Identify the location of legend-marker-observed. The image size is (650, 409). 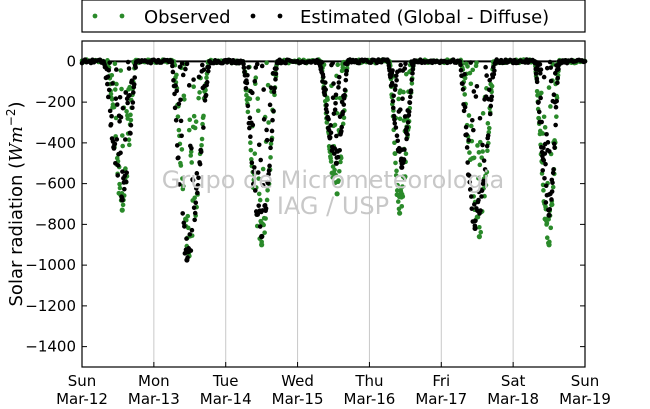
(122, 16).